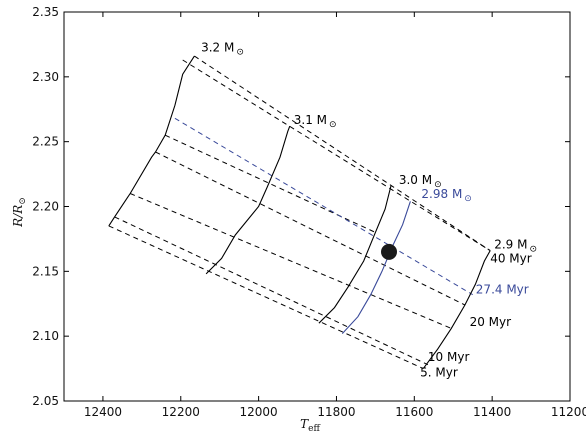  What do you see at coordinates (492, 412) in the screenshot?
I see `x-tick-label: 11400` at bounding box center [492, 412].